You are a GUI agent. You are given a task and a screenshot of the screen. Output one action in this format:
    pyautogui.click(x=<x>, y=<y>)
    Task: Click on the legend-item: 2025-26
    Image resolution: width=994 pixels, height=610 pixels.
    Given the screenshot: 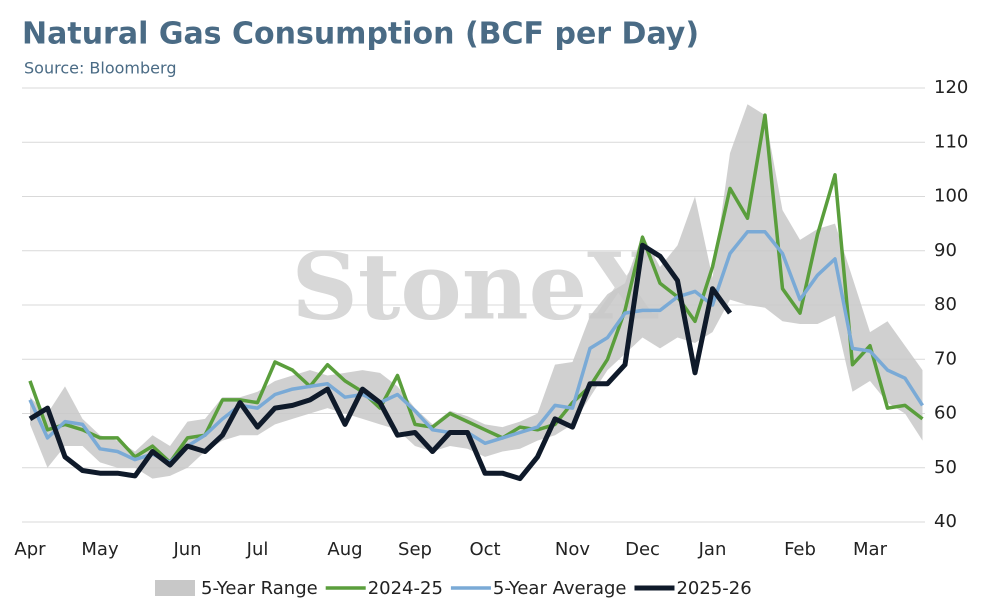 What is the action you would take?
    pyautogui.click(x=693, y=588)
    